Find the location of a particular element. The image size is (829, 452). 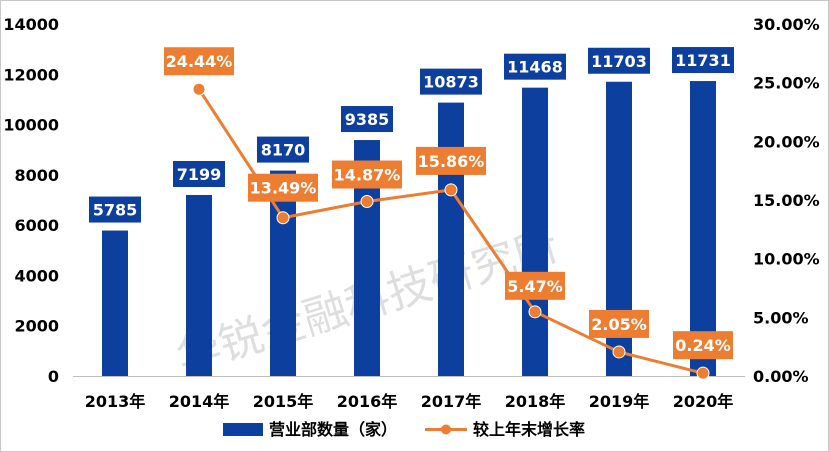

right-axis-tick-label: 5.00% is located at coordinates (781, 317).